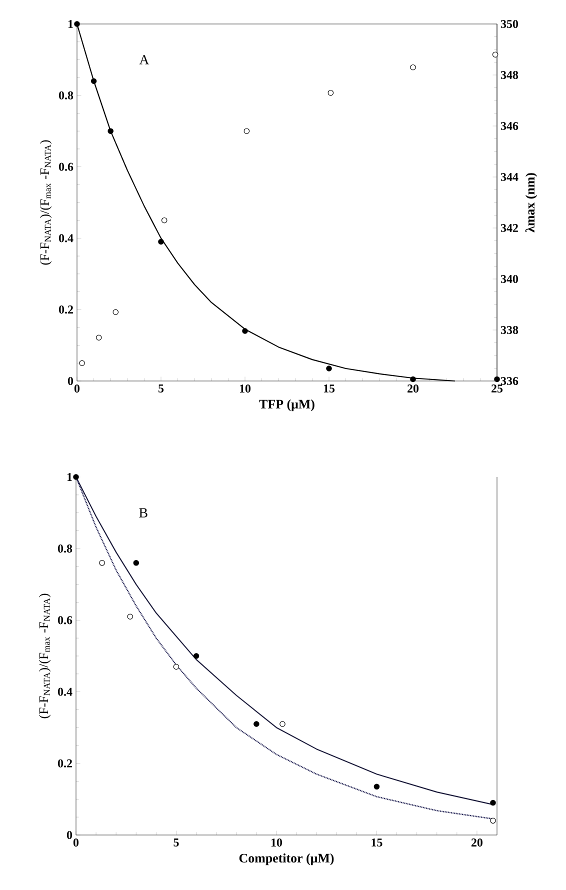  What do you see at coordinates (509, 75) in the screenshot?
I see `y2-tick-label: 348` at bounding box center [509, 75].